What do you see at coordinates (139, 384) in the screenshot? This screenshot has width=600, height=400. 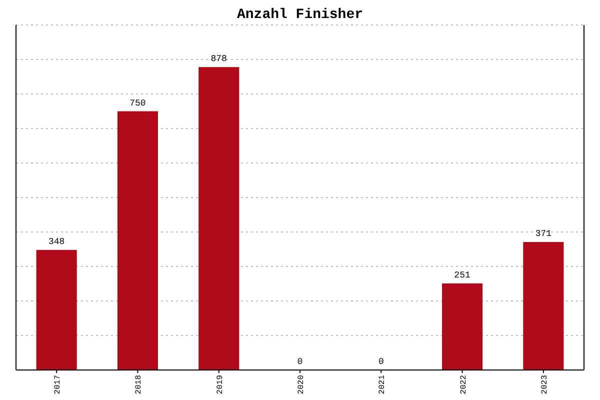 I see `x-tick-label: 2018` at bounding box center [139, 384].